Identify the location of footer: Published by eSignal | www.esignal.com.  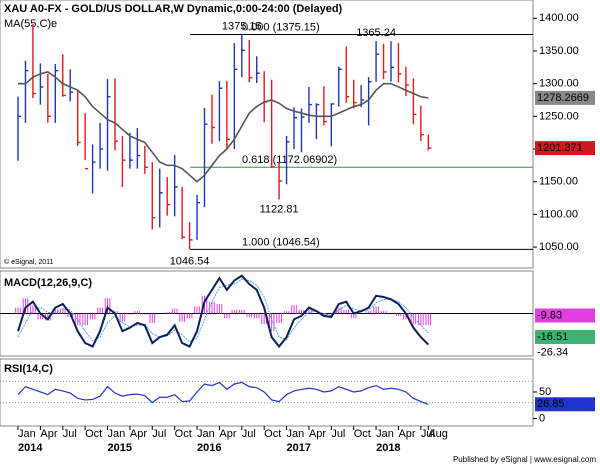
(524, 459).